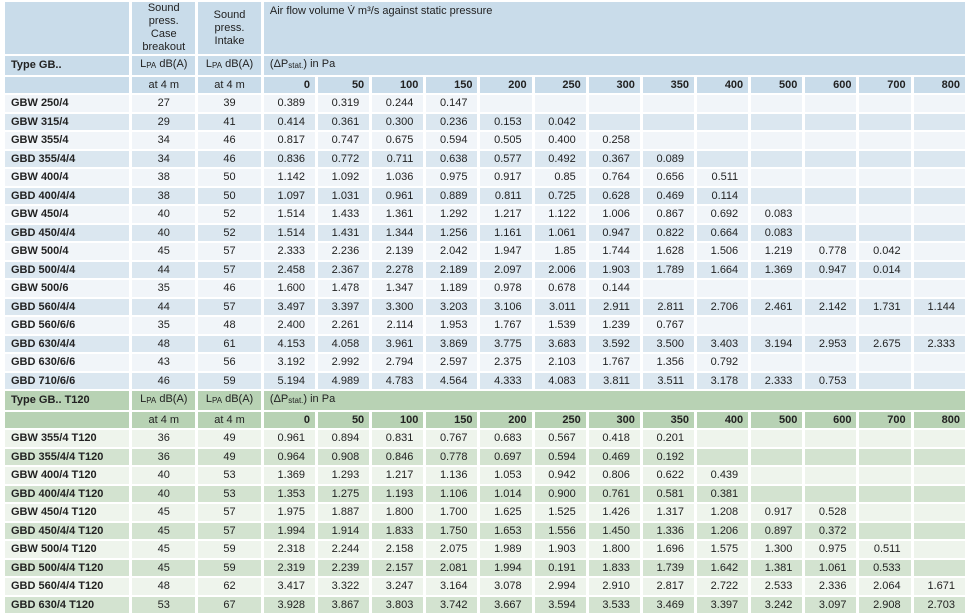 The width and height of the screenshot is (973, 615). I want to click on airflow-value-100: 2.139, so click(398, 251).